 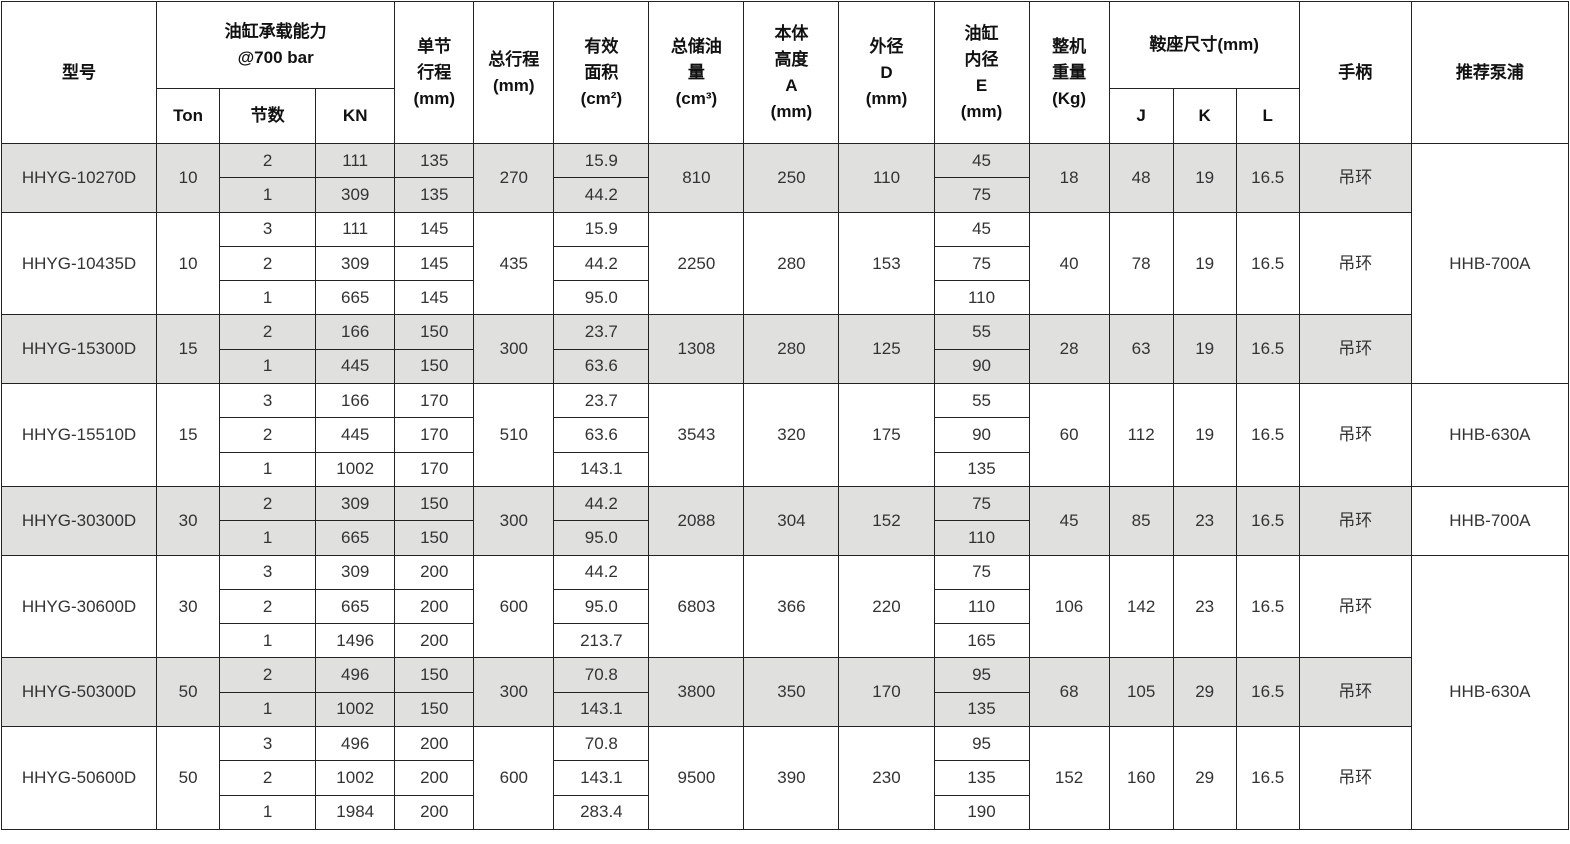 What do you see at coordinates (79, 263) in the screenshot?
I see `model-cell: HHYG-10435D` at bounding box center [79, 263].